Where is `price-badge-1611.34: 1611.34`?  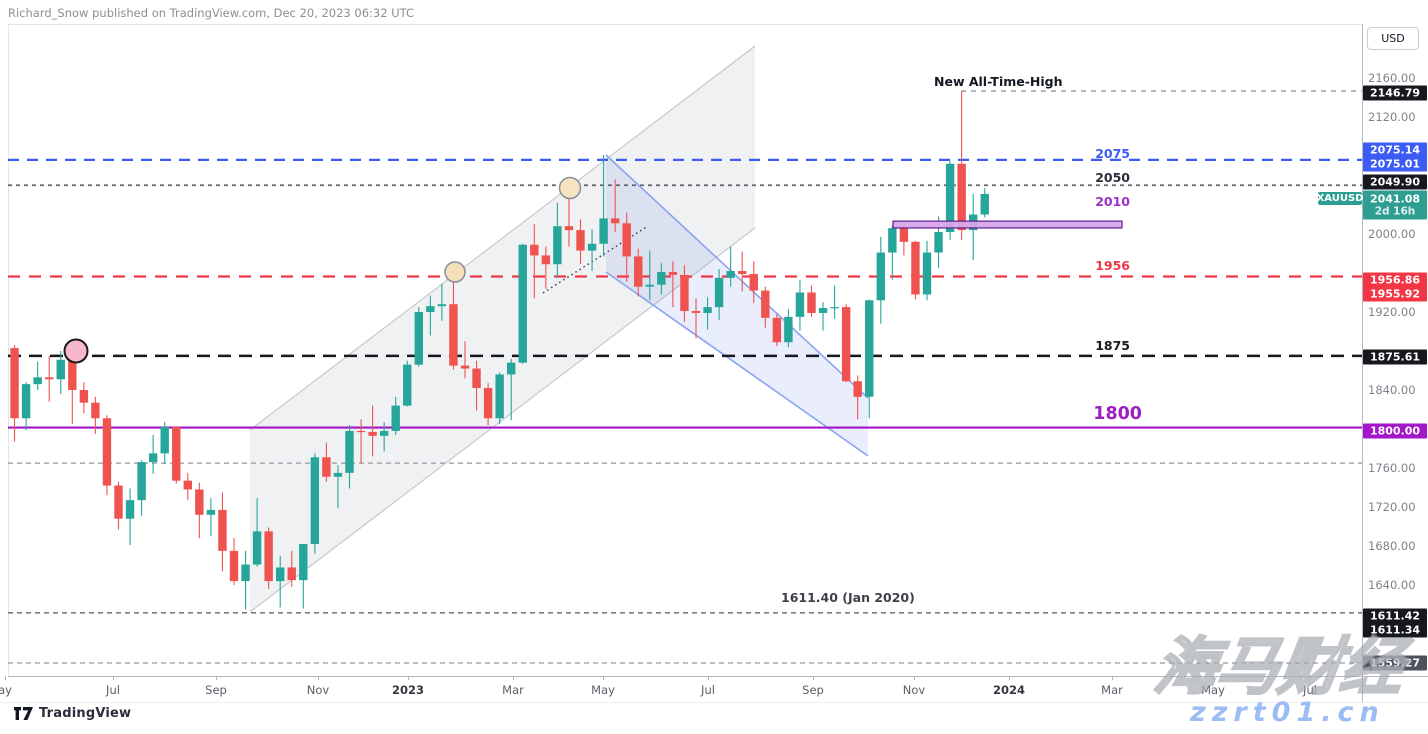
price-badge-1611.34: 1611.34 is located at coordinates (1395, 630).